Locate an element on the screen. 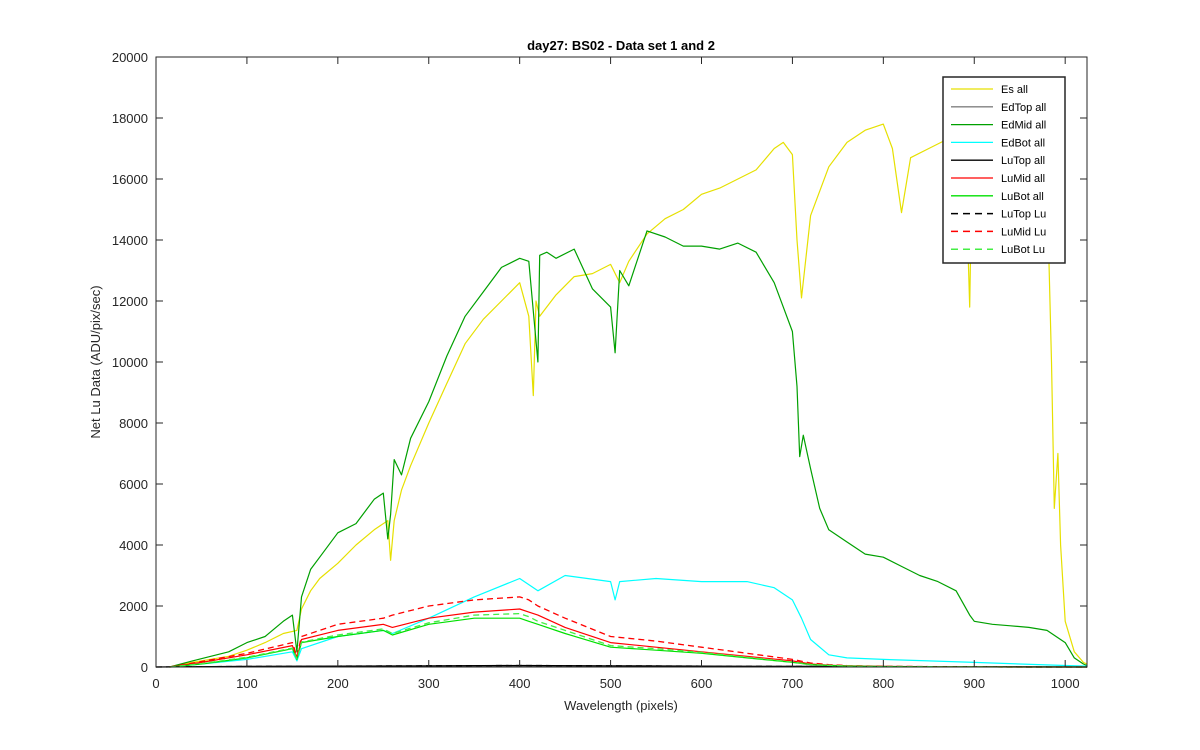 The image size is (1200, 750). chart-title: day27: BS02 - Data set 1 and 2 is located at coordinates (621, 45).